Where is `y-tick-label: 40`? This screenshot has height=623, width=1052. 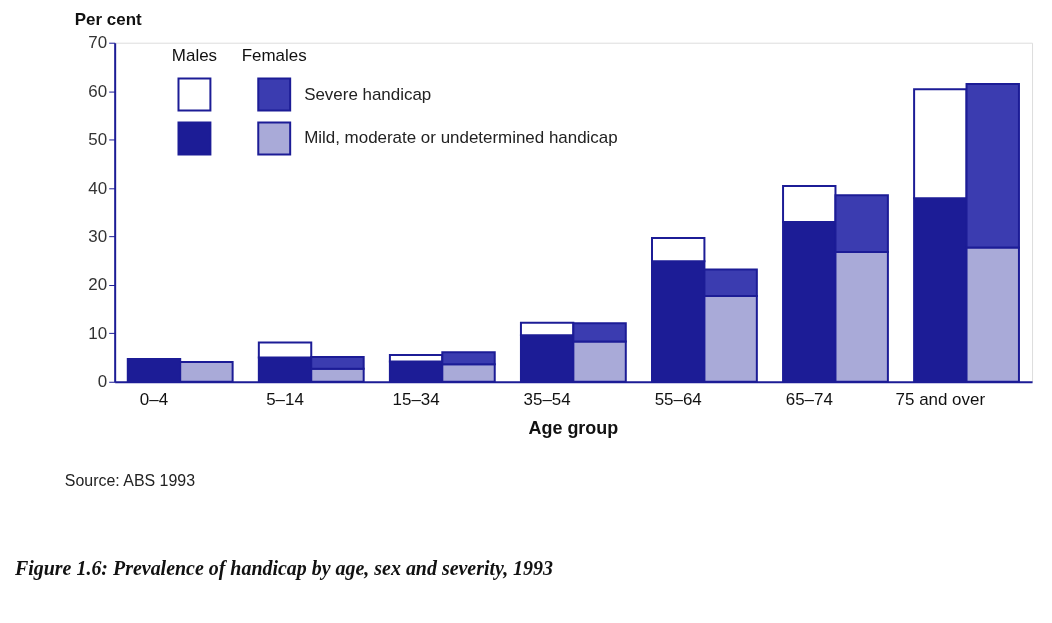
y-tick-label: 40 is located at coordinates (98, 188).